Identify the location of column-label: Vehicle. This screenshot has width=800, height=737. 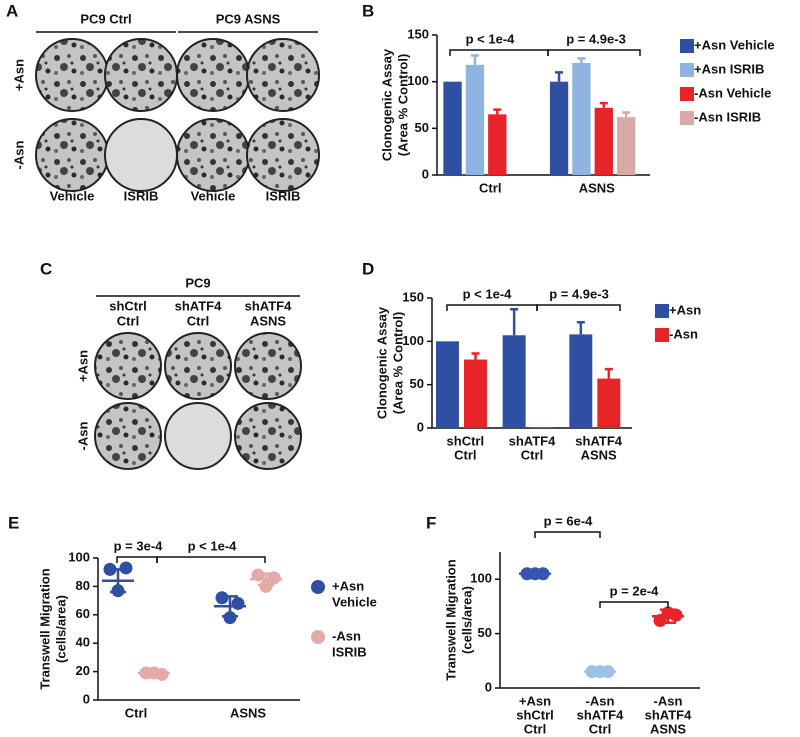
(213, 195).